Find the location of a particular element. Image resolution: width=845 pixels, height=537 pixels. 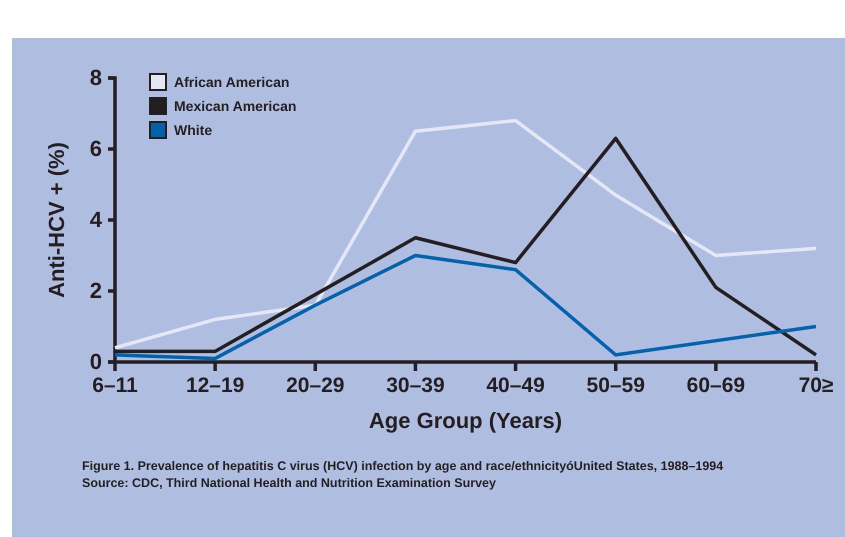

y-tick-label: 0 is located at coordinates (96, 361).